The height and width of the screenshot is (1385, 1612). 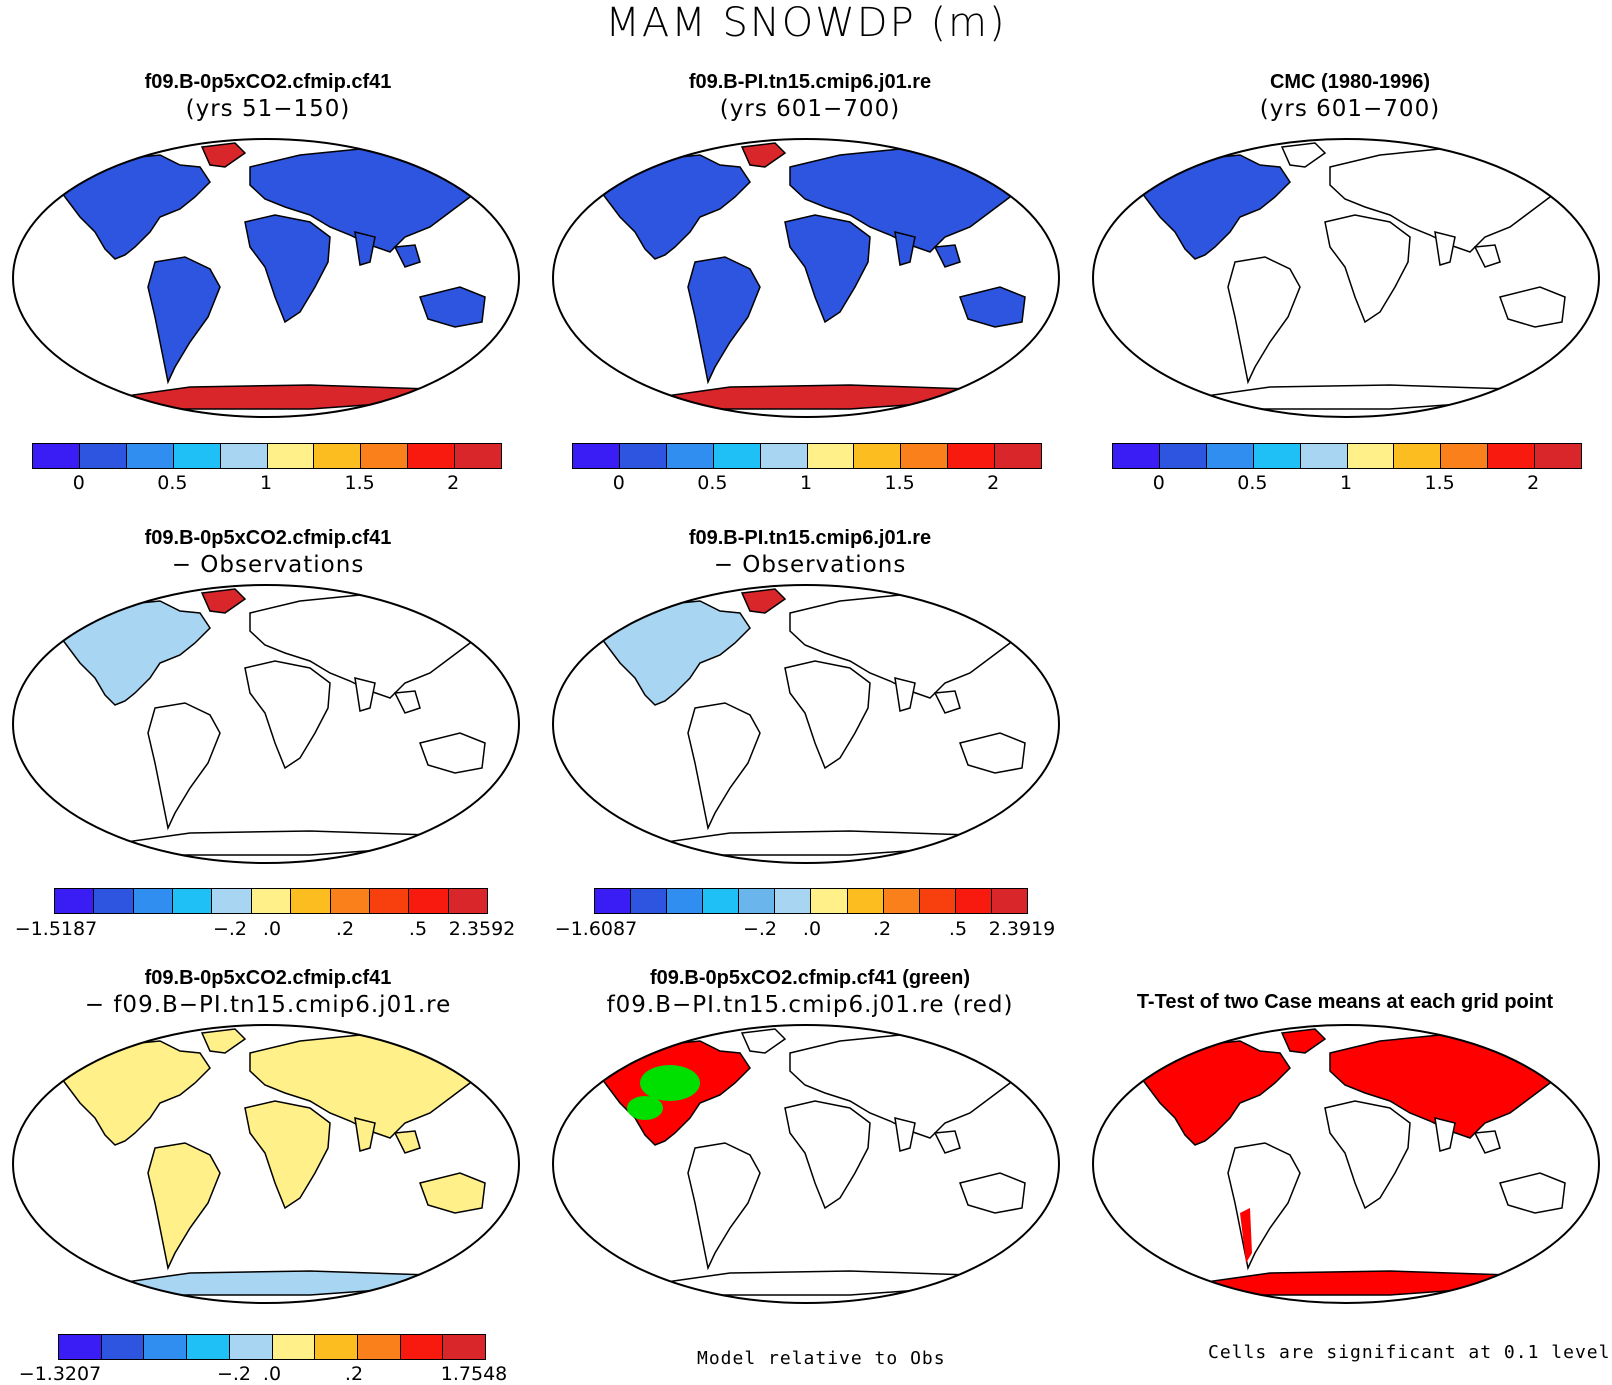 What do you see at coordinates (482, 929) in the screenshot?
I see `colorbar-tick-label: 2.3592` at bounding box center [482, 929].